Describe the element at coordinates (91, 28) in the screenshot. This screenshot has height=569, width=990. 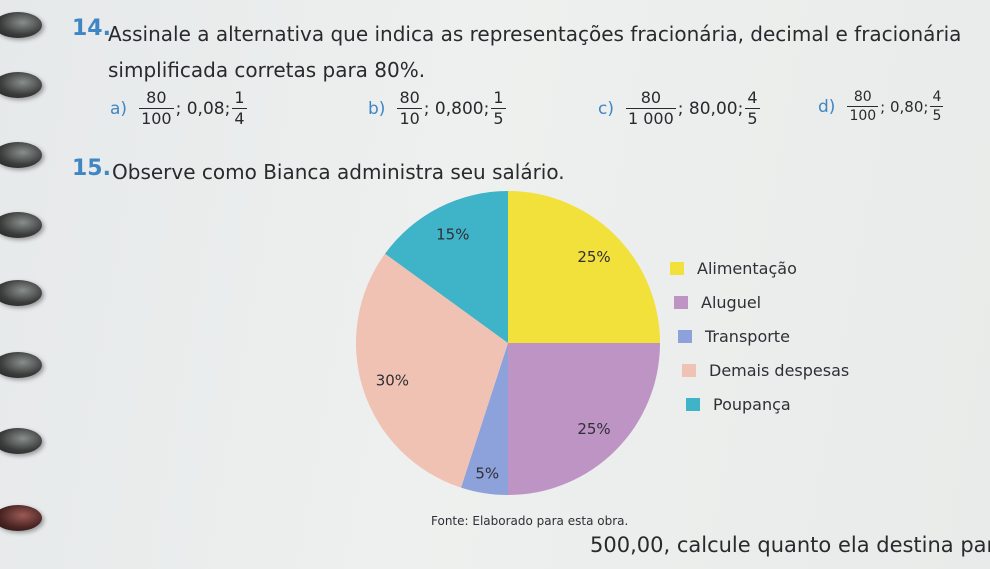
I see `question-14-number: 14.` at that location.